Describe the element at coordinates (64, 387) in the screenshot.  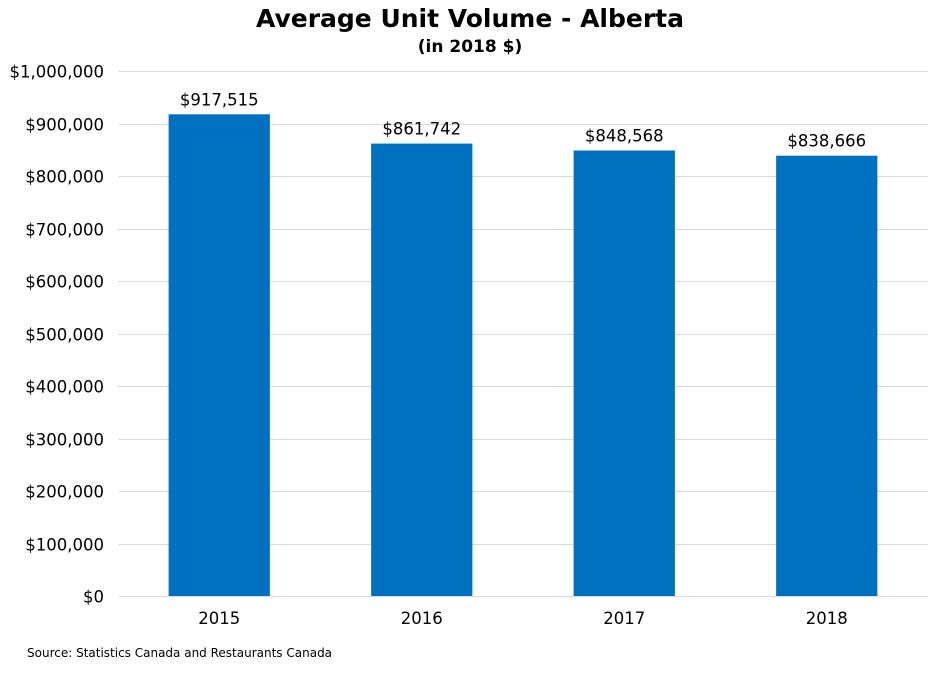
I see `y-tick-label: $400,000` at that location.